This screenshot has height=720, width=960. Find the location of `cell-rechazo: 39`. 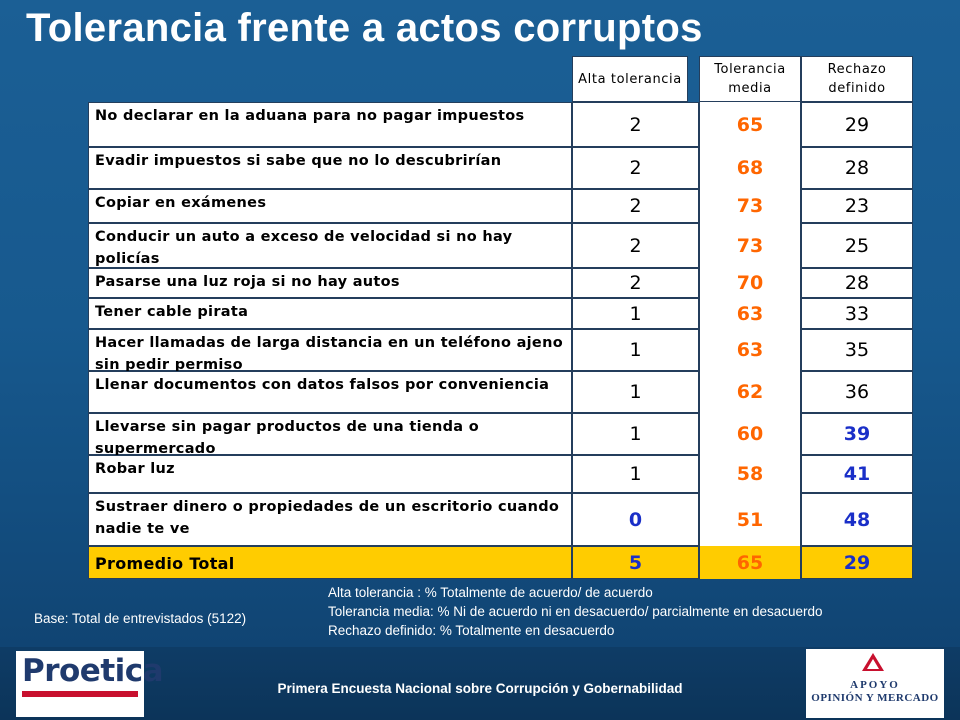

cell-rechazo: 39 is located at coordinates (857, 434).